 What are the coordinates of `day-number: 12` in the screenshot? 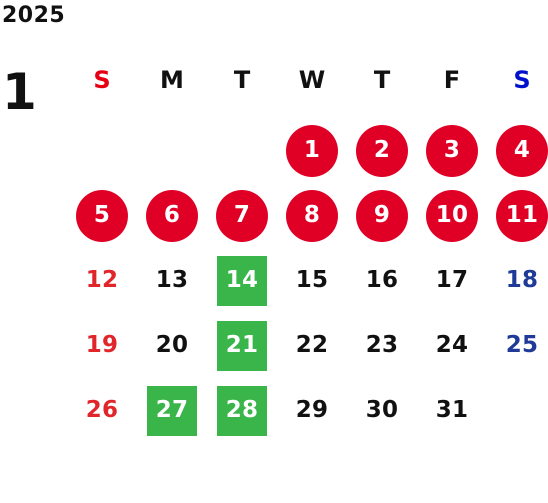 It's located at (102, 280).